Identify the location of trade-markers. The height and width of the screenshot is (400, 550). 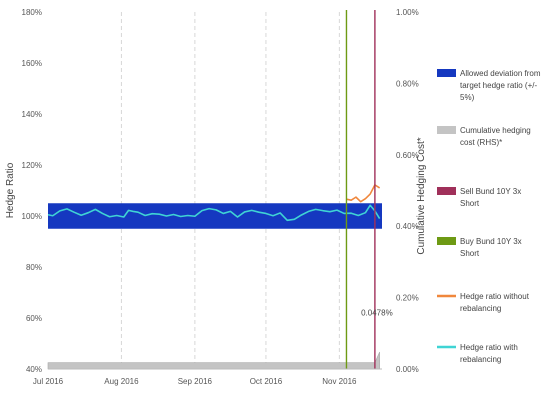
(360, 189).